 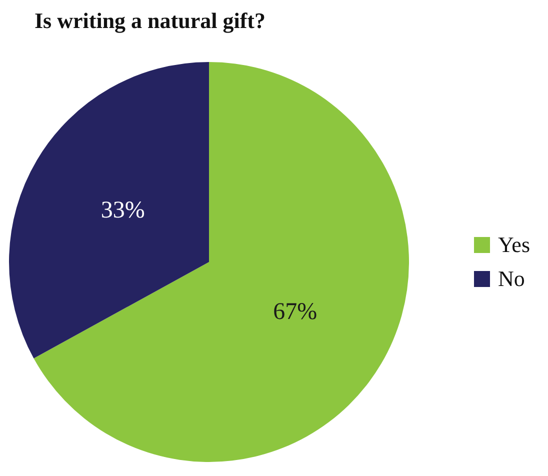 What do you see at coordinates (511, 279) in the screenshot?
I see `legend-label: No` at bounding box center [511, 279].